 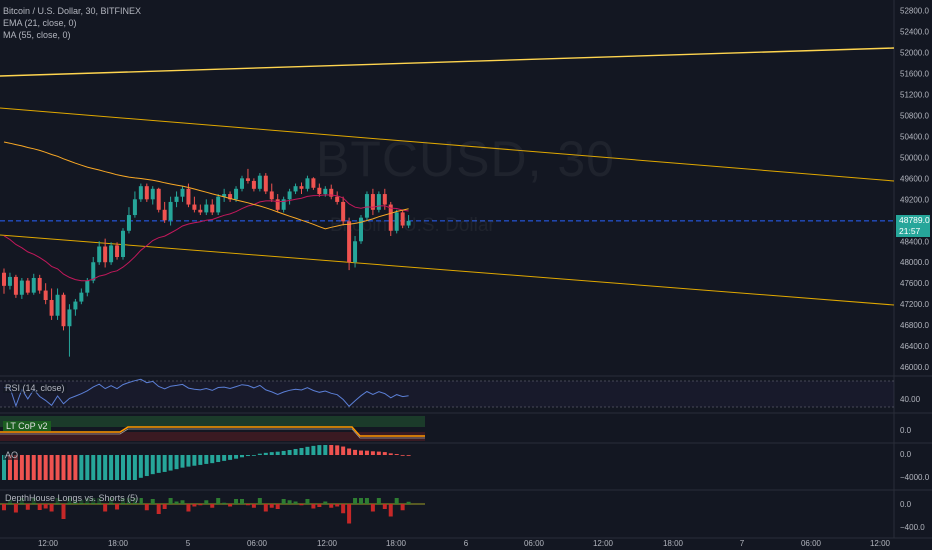 What do you see at coordinates (212, 421) in the screenshot?
I see `ltcop-upper-band` at bounding box center [212, 421].